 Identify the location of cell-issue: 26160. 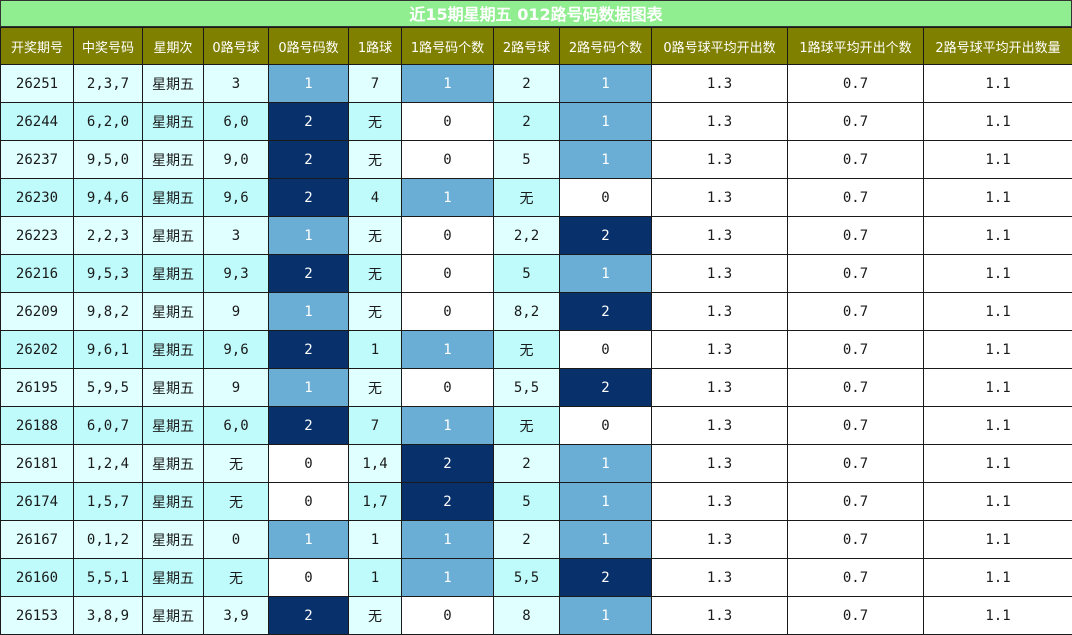
(37, 578).